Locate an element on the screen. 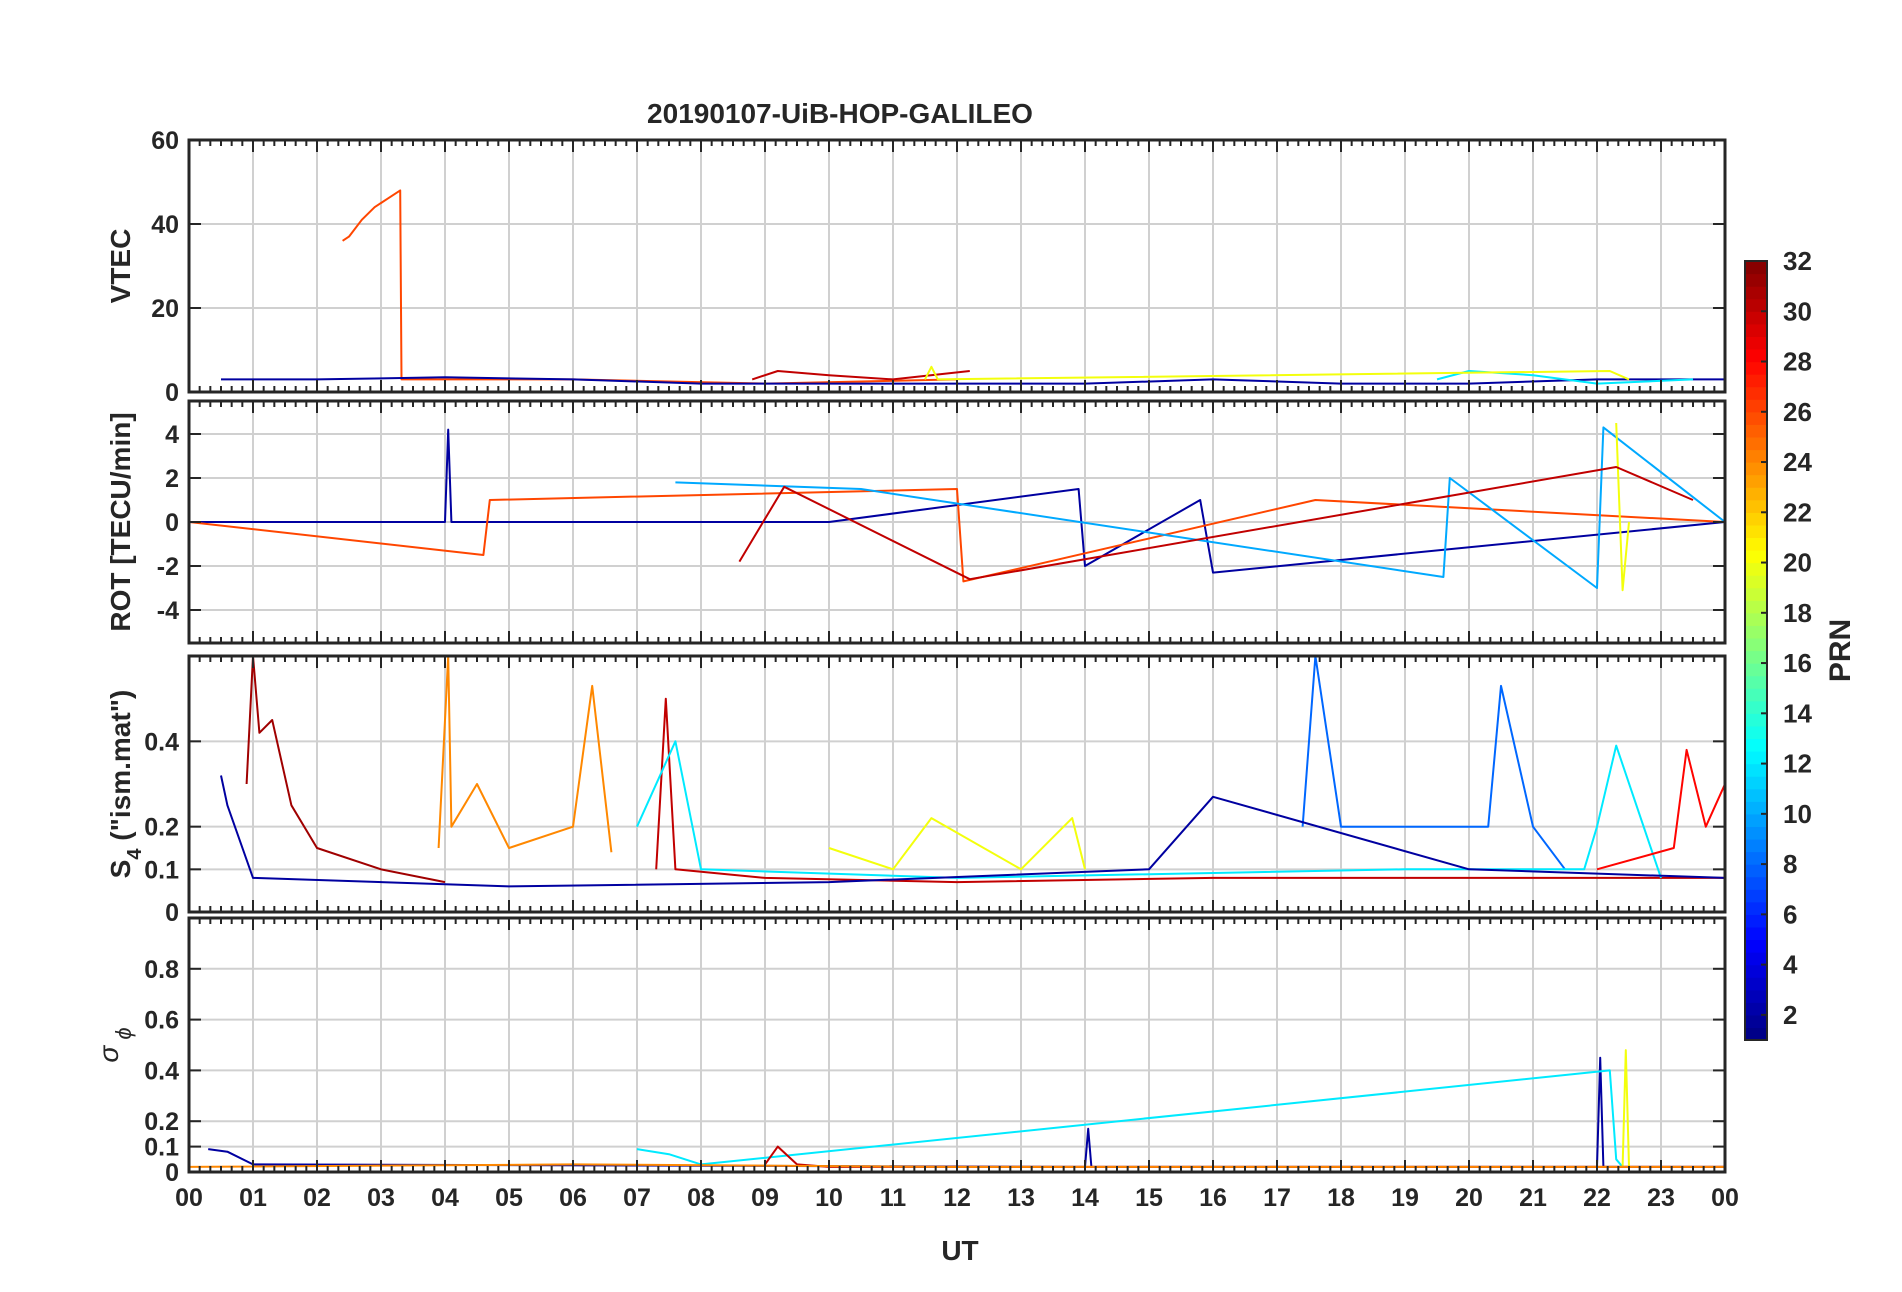 The height and width of the screenshot is (1292, 1902). x-tick-label: 04 is located at coordinates (445, 1198).